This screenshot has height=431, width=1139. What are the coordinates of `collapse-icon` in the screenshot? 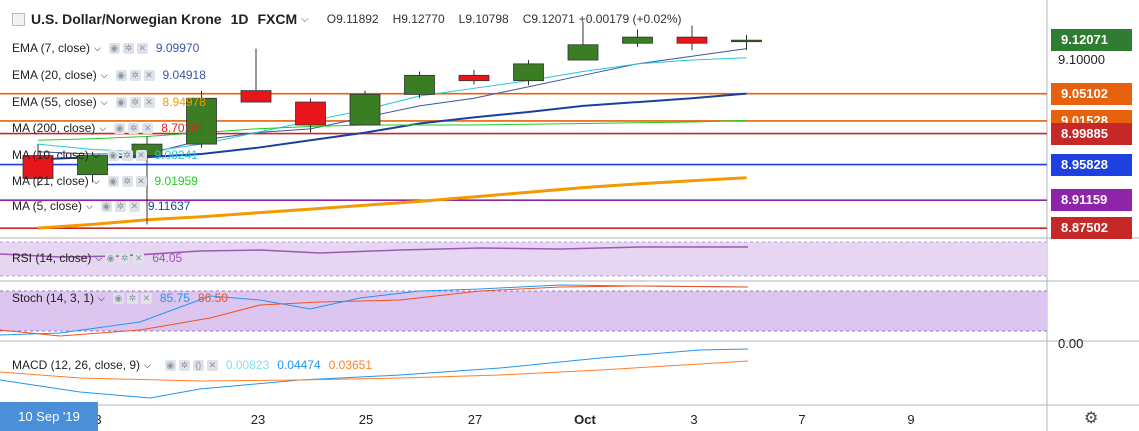 It's located at (18, 19).